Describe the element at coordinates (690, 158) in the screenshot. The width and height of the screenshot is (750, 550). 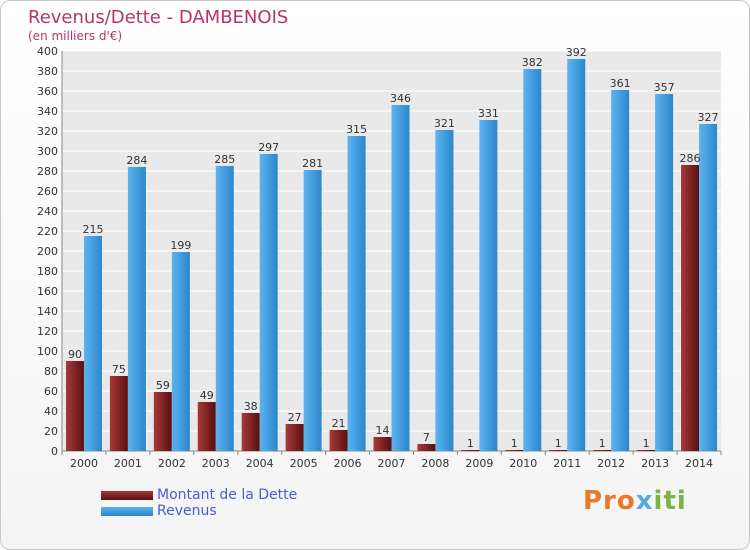
I see `data-label-debt: 286` at that location.